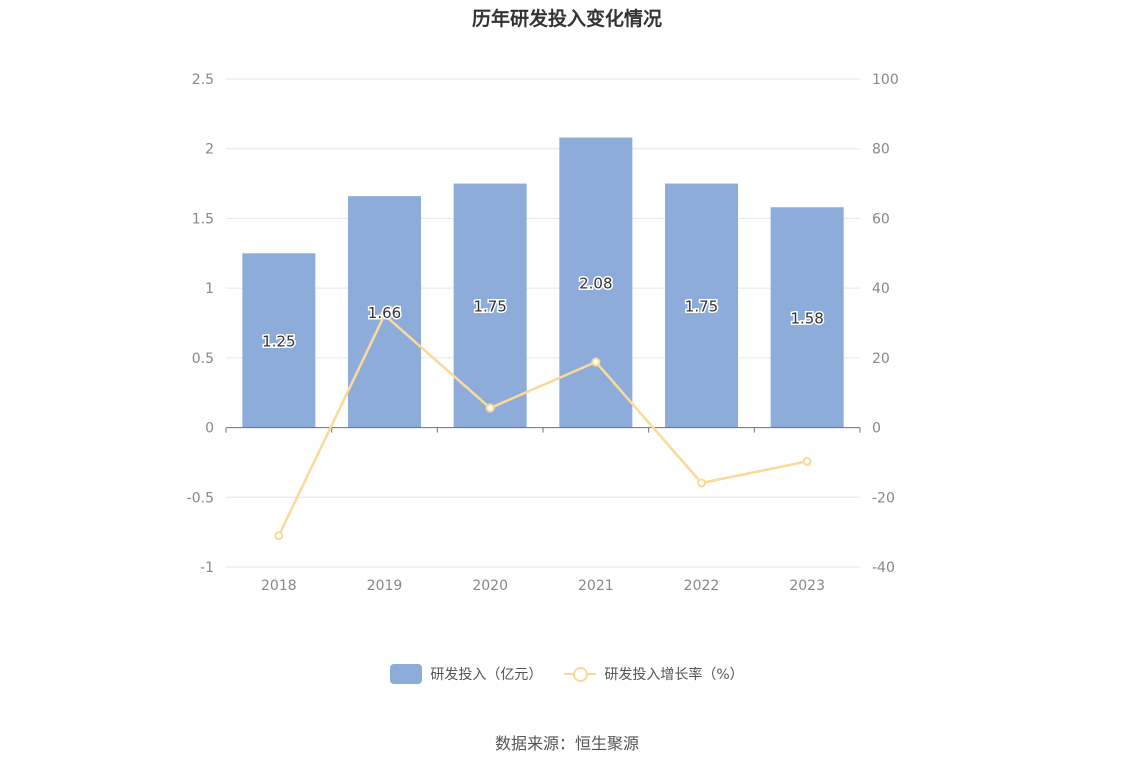  I want to click on chart-title: 历年研发投入变化情况, so click(566, 19).